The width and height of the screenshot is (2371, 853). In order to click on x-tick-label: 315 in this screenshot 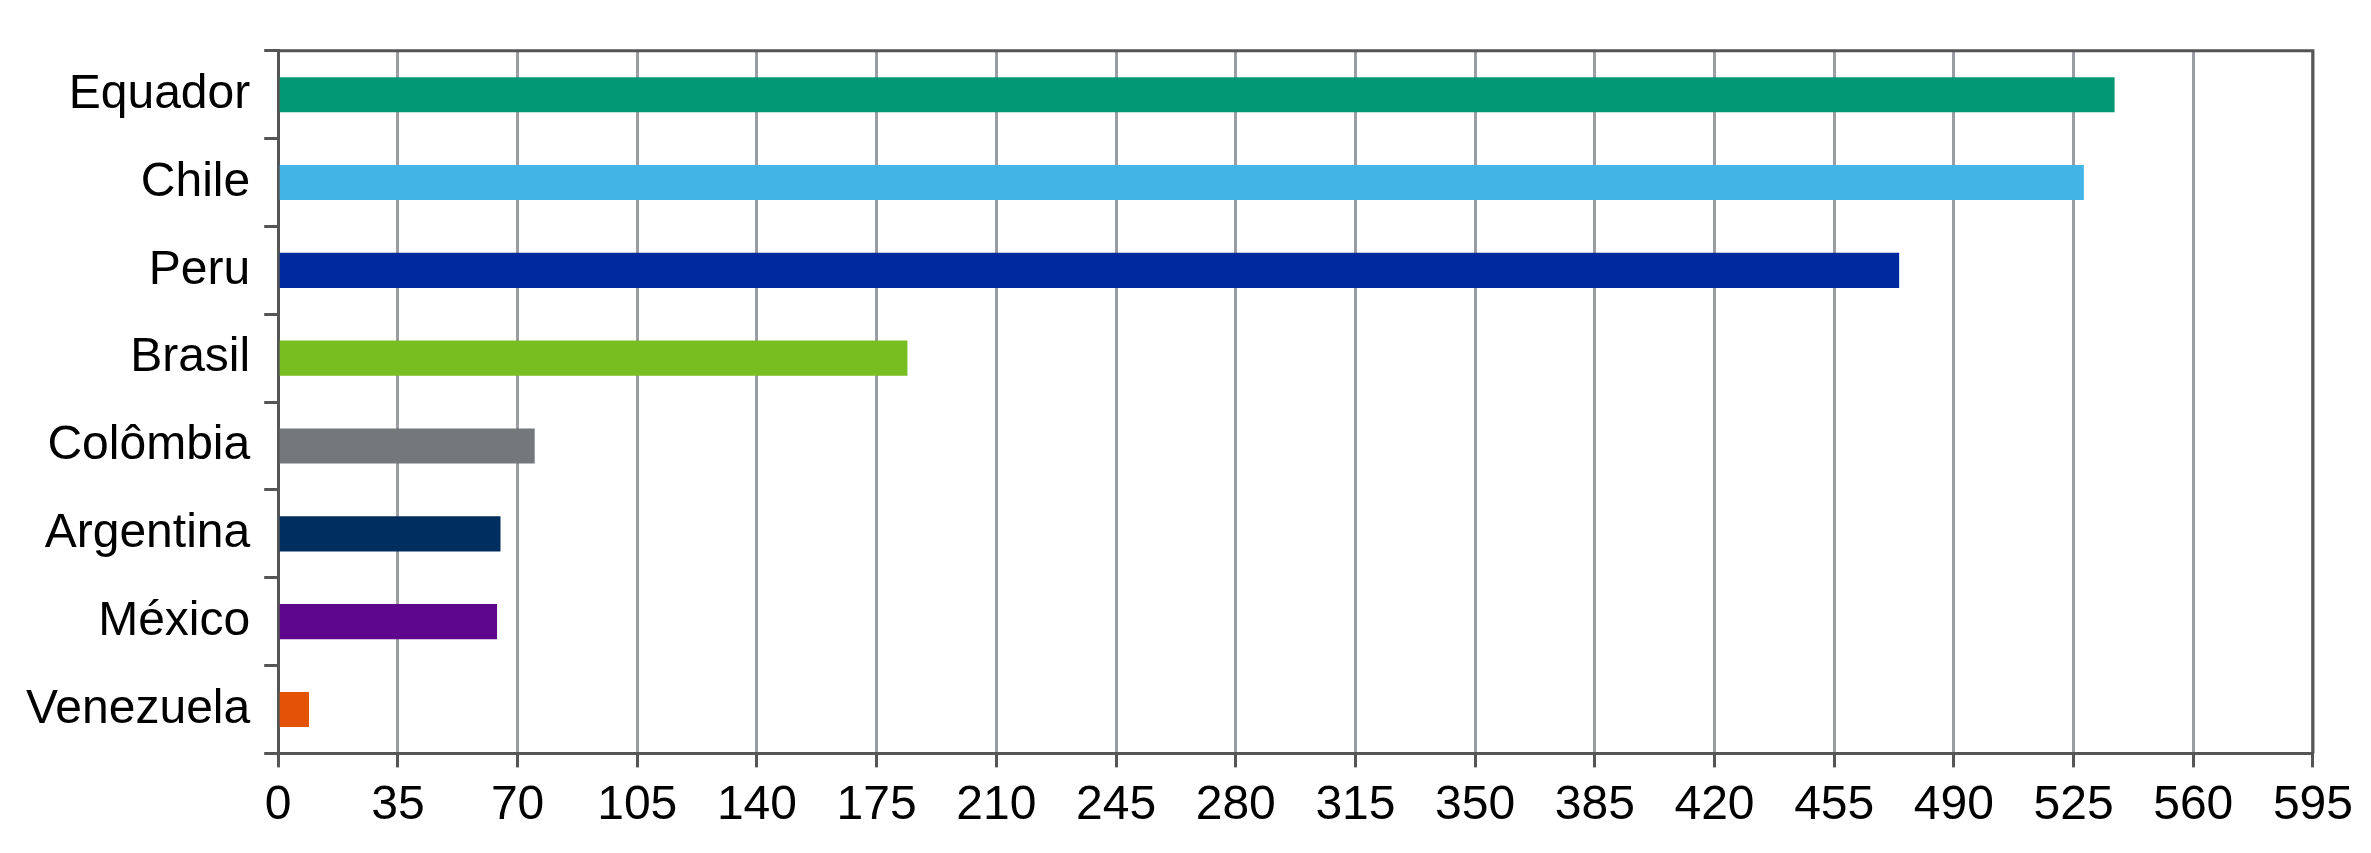, I will do `click(1355, 803)`.